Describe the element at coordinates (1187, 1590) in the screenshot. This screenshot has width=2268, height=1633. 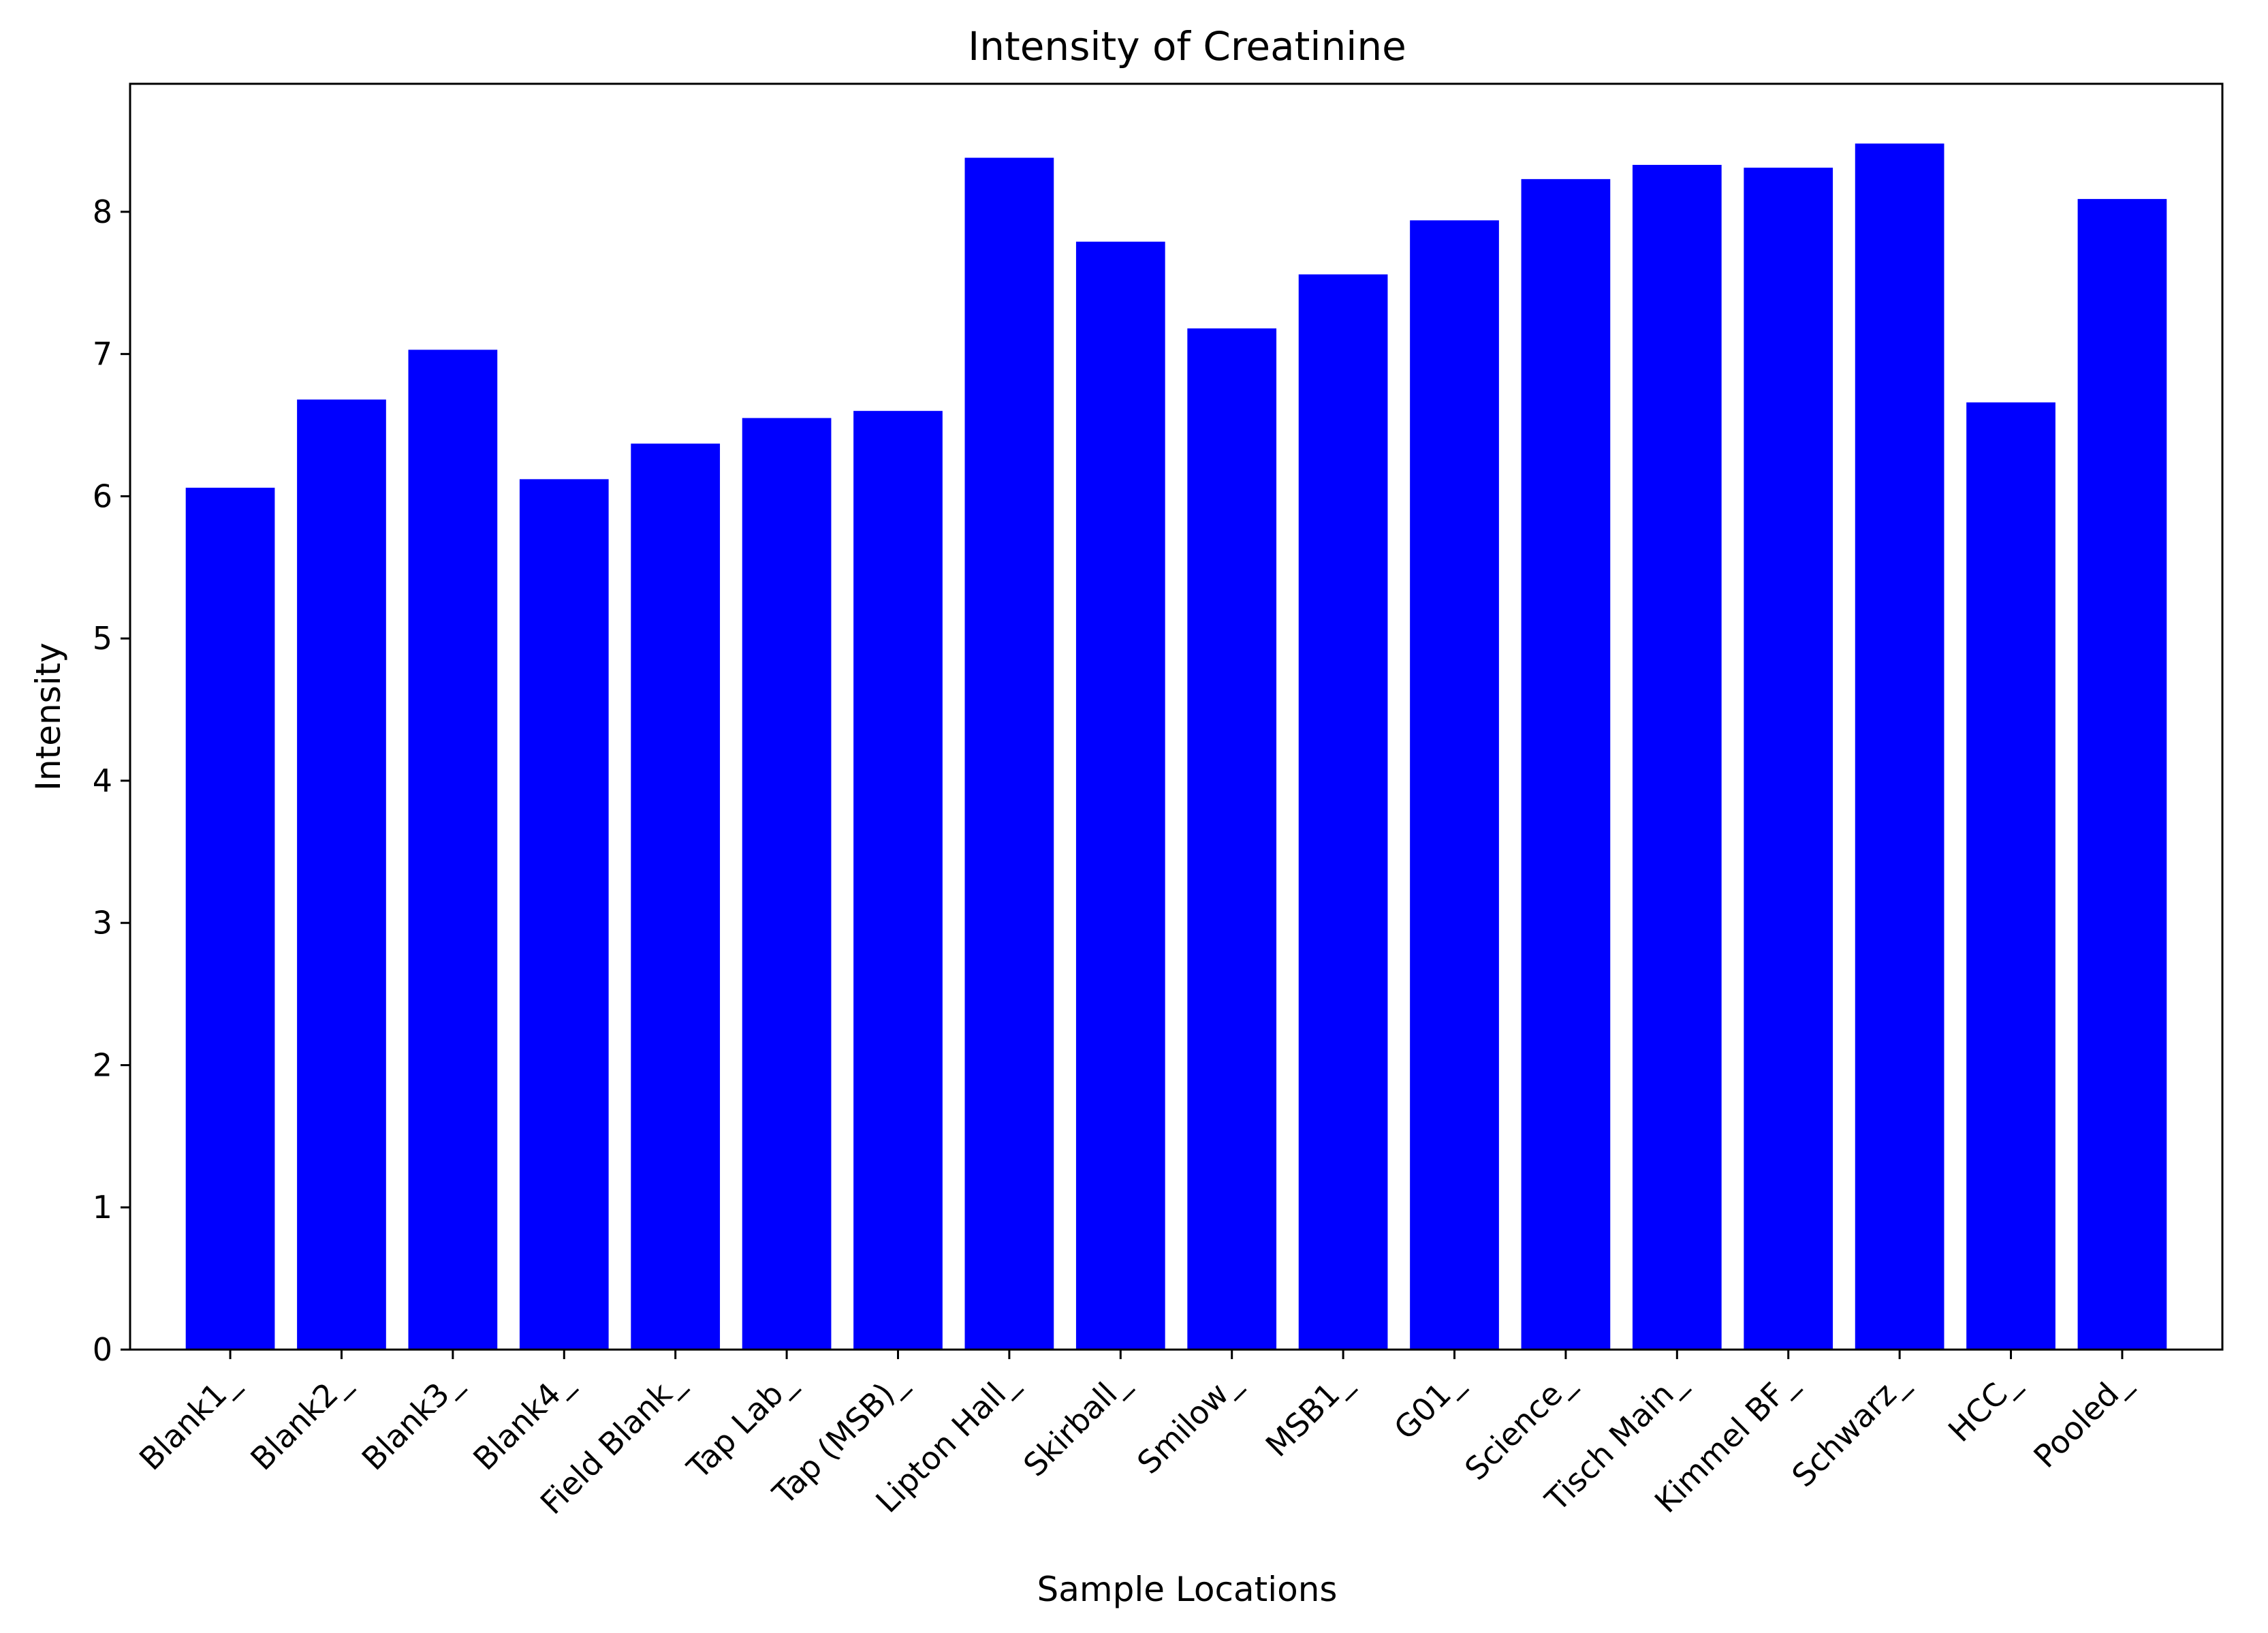
I see `x-axis-label: Sample Locations` at that location.